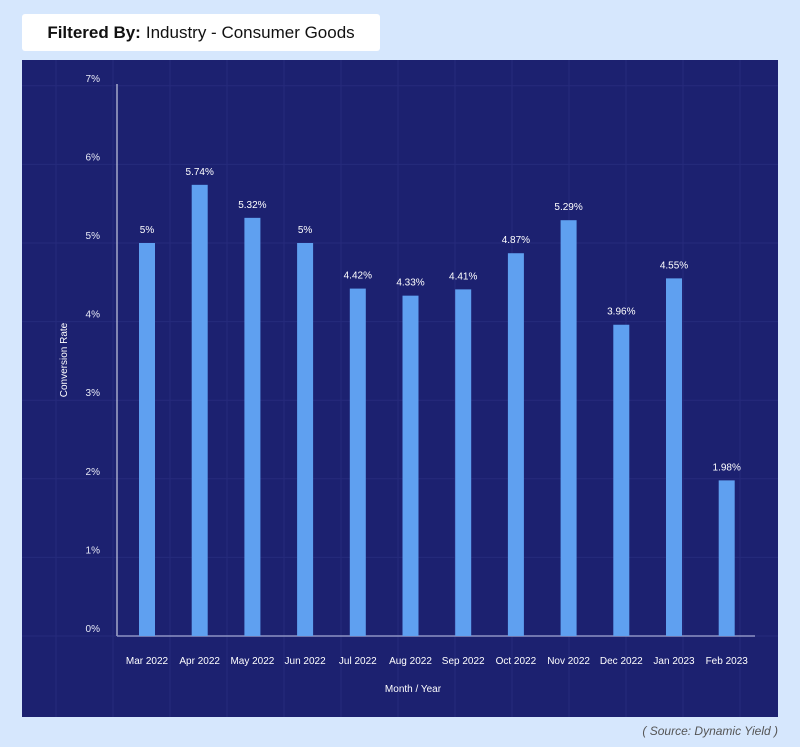  What do you see at coordinates (516, 661) in the screenshot?
I see `x-tick-label: Oct 2022` at bounding box center [516, 661].